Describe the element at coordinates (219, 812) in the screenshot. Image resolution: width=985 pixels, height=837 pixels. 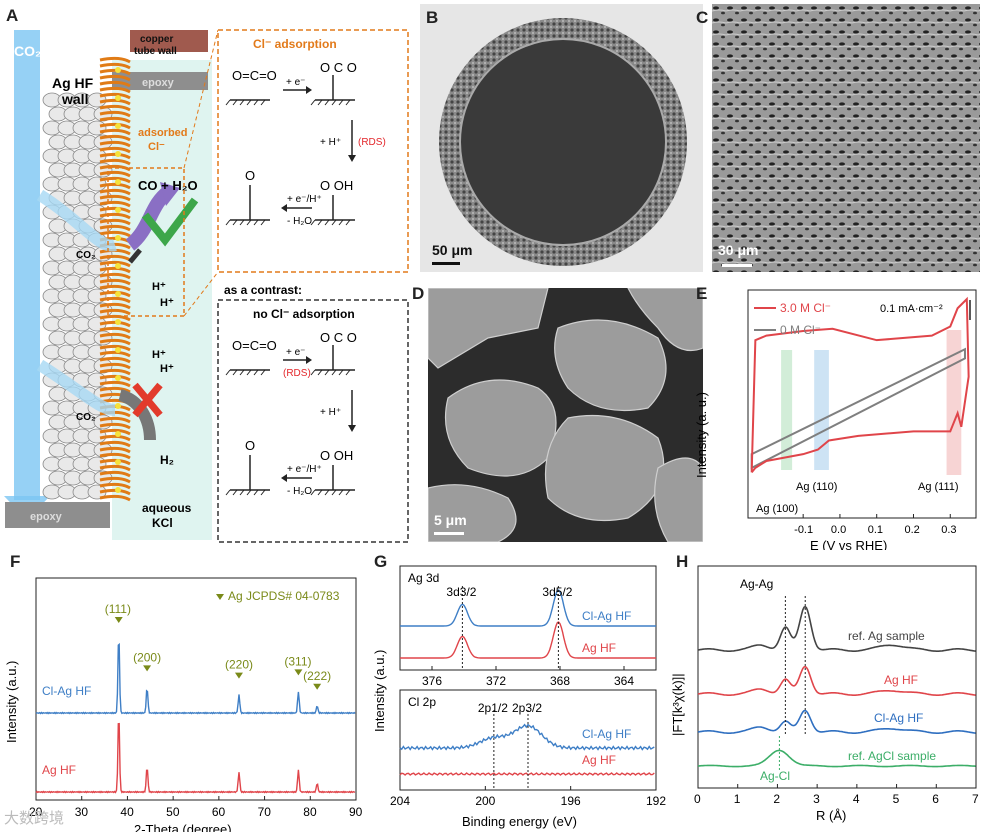
I see `x-tick-label: 60` at that location.